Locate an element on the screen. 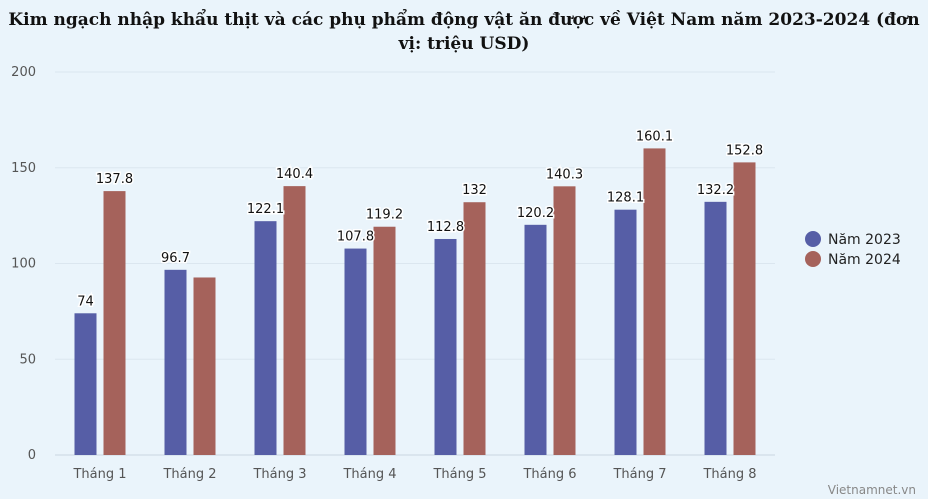 The height and width of the screenshot is (499, 928). data-label: 122.1 is located at coordinates (265, 209).